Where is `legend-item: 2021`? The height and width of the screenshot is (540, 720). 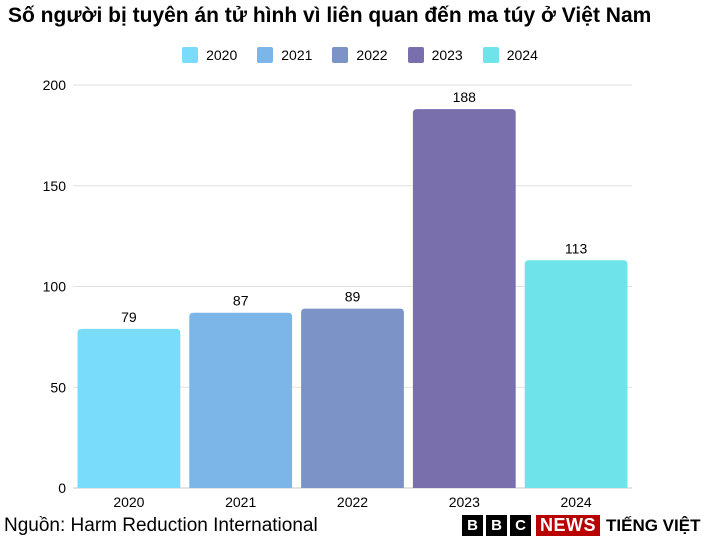
legend-item: 2021 is located at coordinates (284, 55).